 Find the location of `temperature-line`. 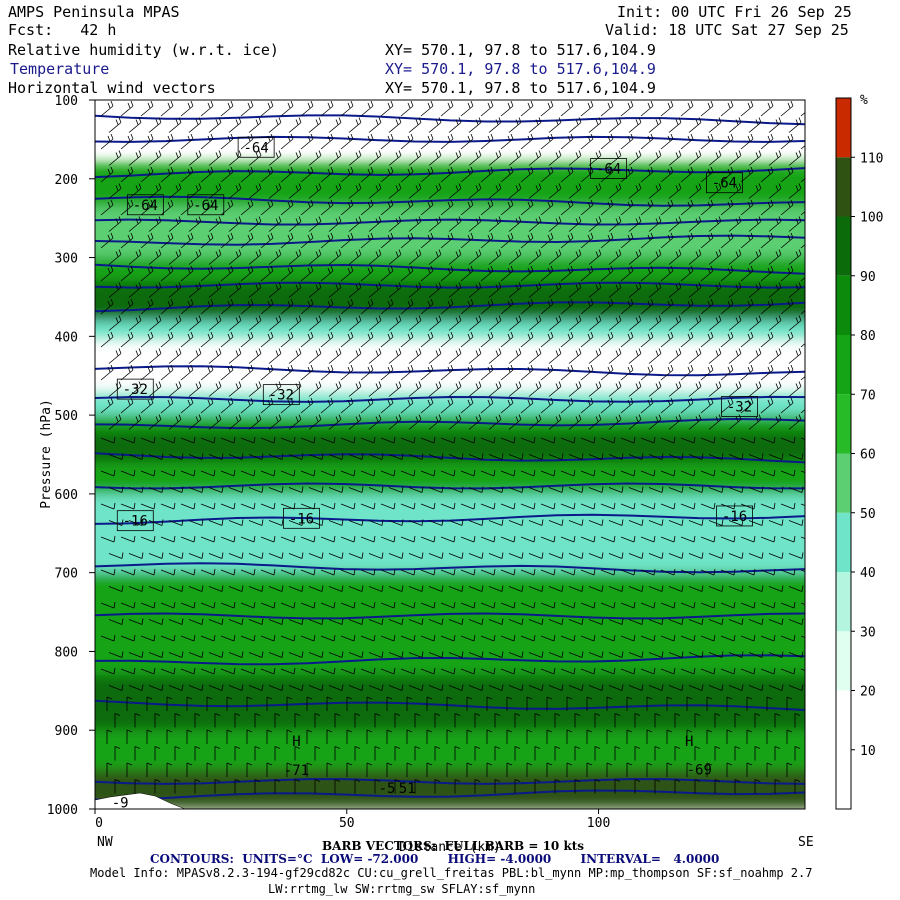

temperature-line is located at coordinates (450, 795).